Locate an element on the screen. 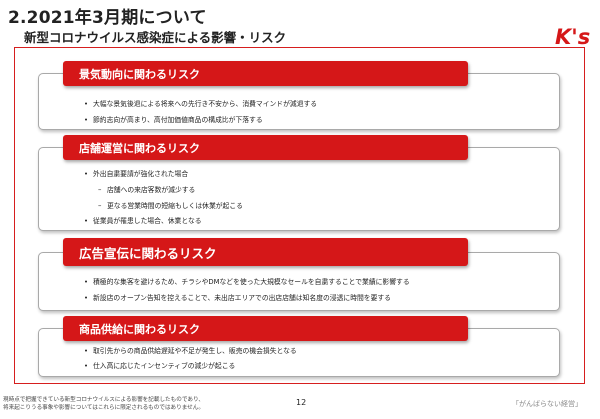 The image size is (600, 419). section-heading: 広告宣伝に関わるリスク is located at coordinates (265, 252).